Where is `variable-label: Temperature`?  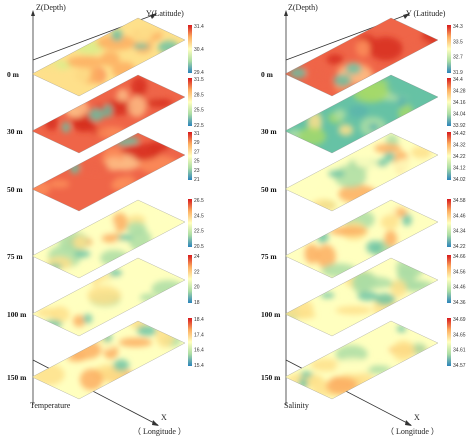
variable-label: Temperature is located at coordinates (50, 405).